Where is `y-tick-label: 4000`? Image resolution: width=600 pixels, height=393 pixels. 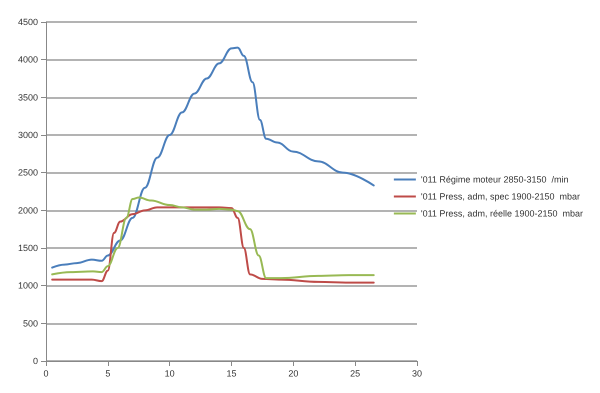
y-tick-label: 4000 is located at coordinates (28, 59).